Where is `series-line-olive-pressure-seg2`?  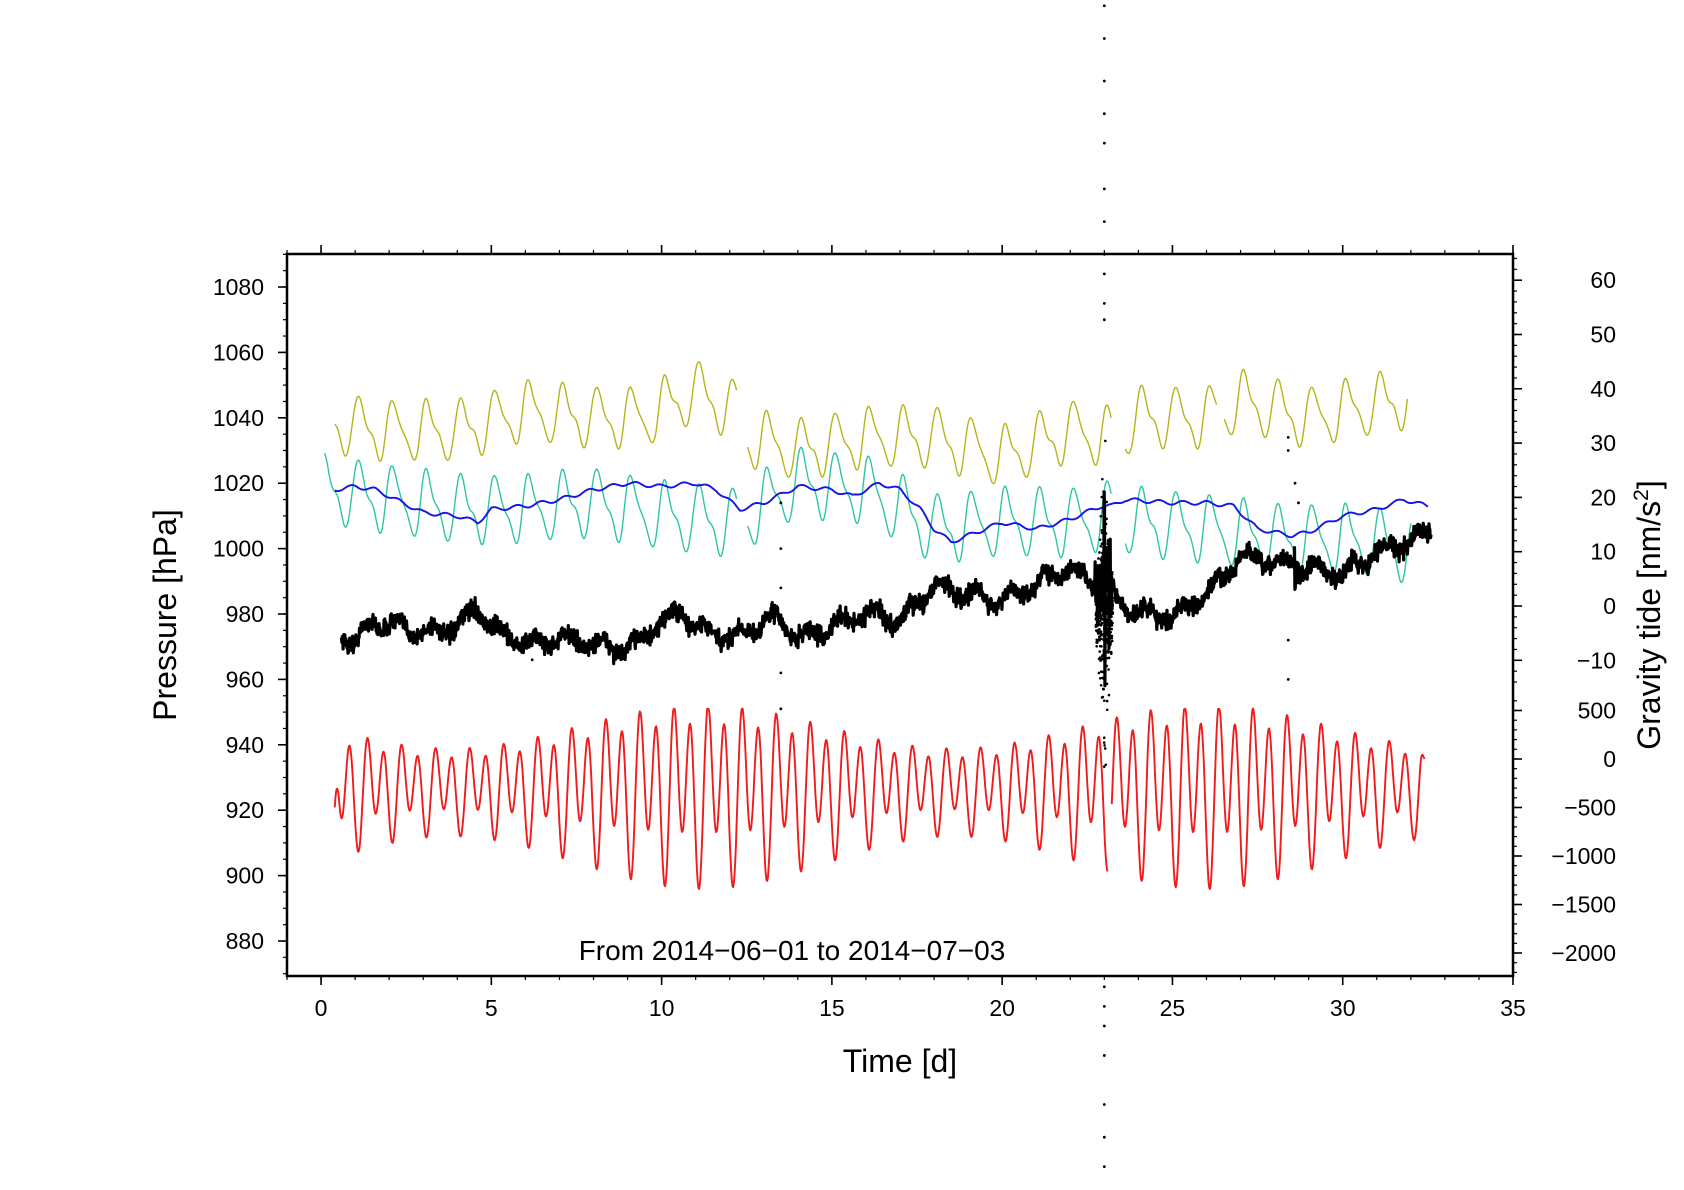 series-line-olive-pressure-seg2 is located at coordinates (1171, 419).